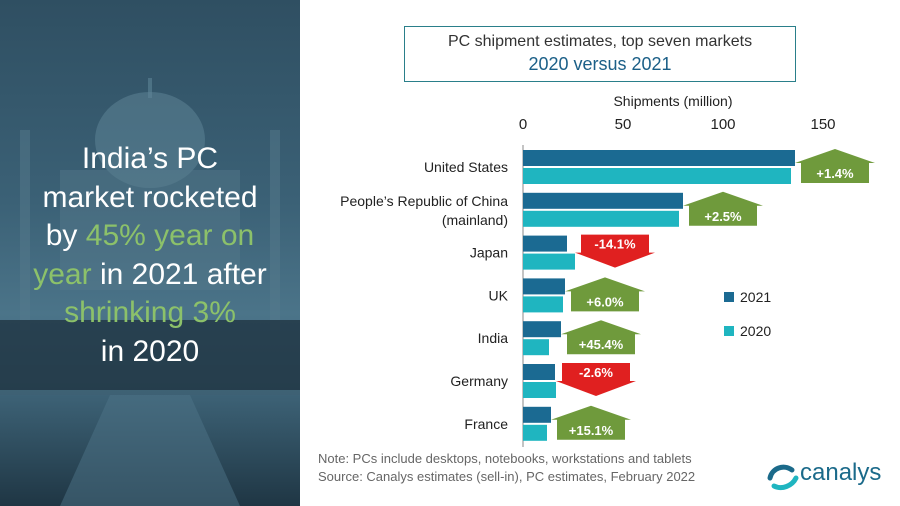 Image resolution: width=900 pixels, height=506 pixels. I want to click on category-label: India, so click(493, 338).